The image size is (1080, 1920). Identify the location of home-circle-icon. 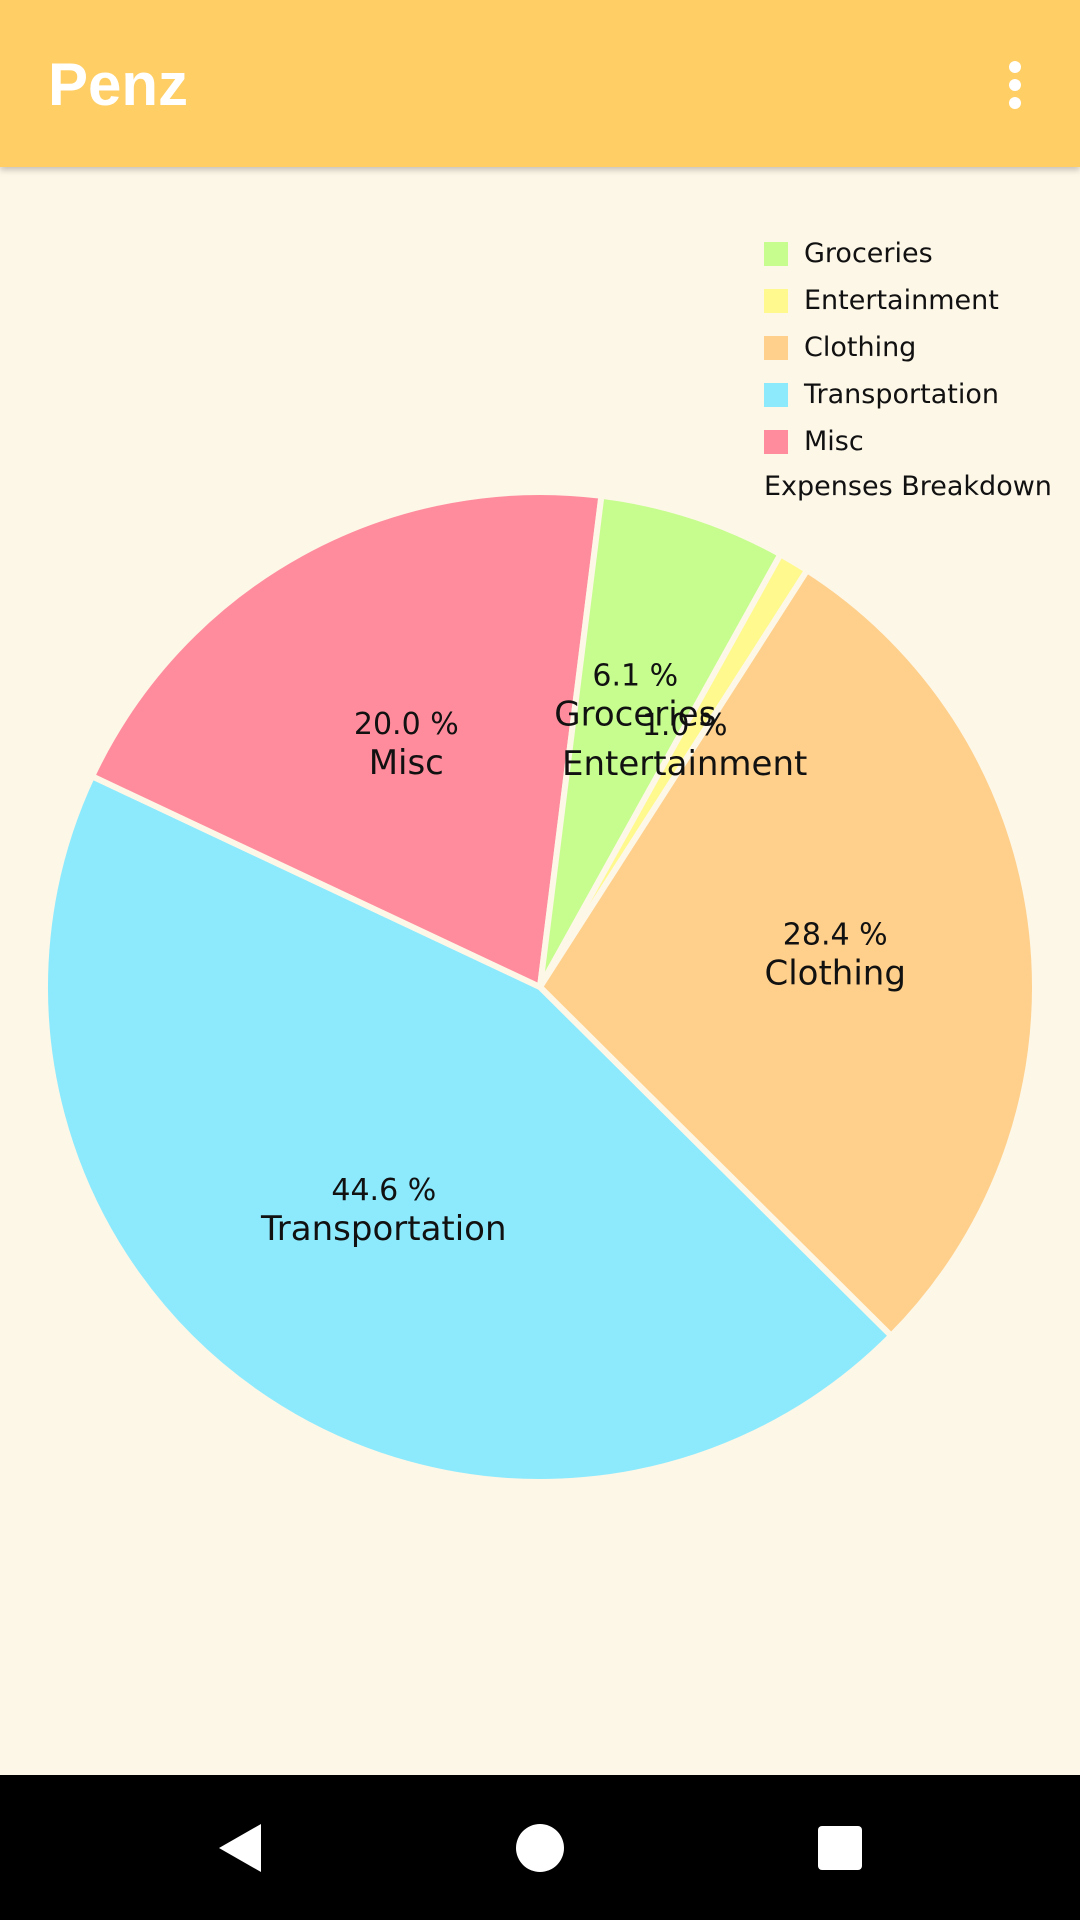
(540, 1848).